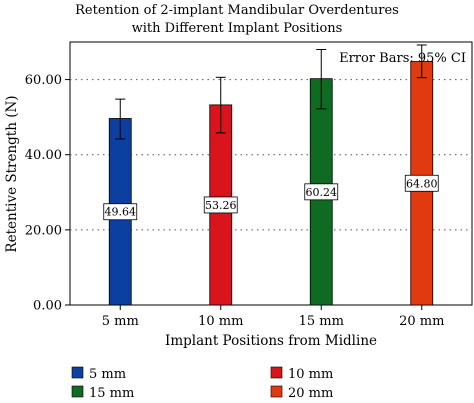 The image size is (474, 403). I want to click on value-label: 60.24, so click(322, 192).